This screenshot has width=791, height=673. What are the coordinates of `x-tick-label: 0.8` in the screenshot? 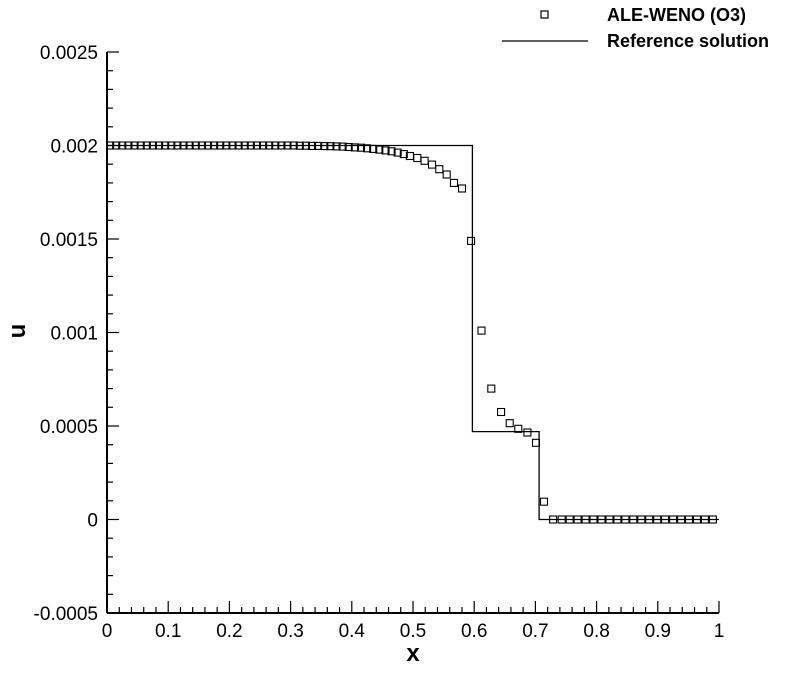 It's located at (596, 631).